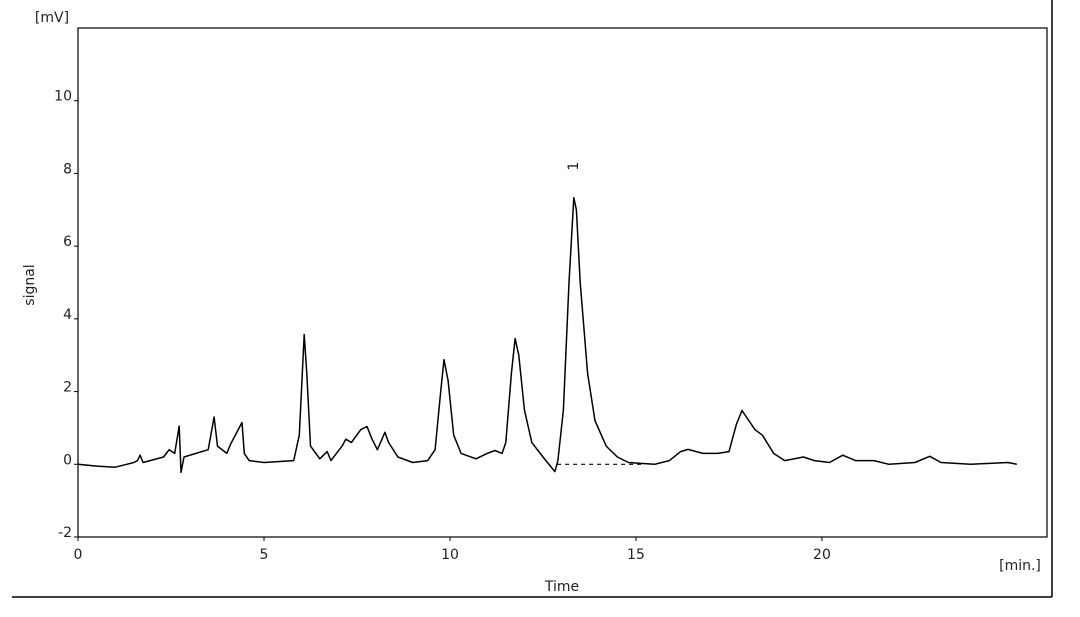 The image size is (1080, 617). What do you see at coordinates (67, 388) in the screenshot?
I see `y-tick-label: 2` at bounding box center [67, 388].